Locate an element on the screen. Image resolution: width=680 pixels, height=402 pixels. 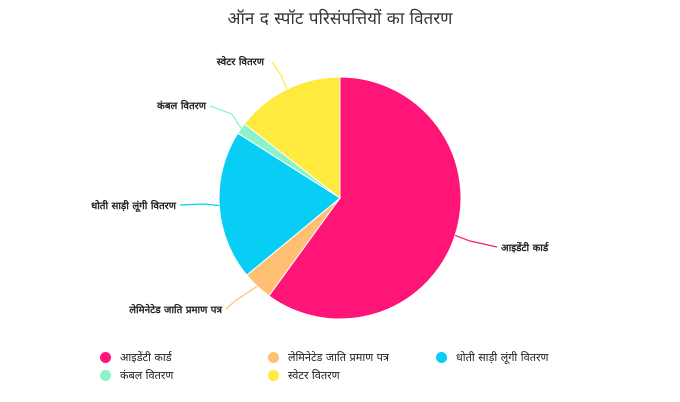
legend-label: धोती साड़ी लूंगी वितरण is located at coordinates (502, 357).